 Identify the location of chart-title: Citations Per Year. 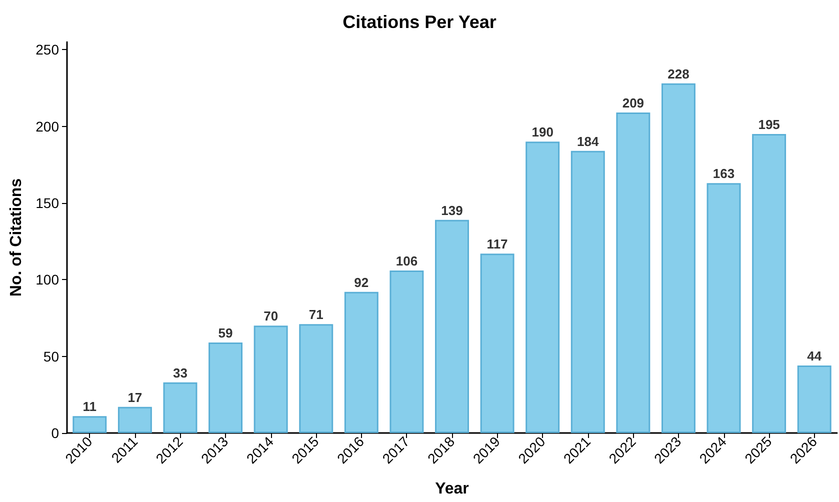
(419, 22).